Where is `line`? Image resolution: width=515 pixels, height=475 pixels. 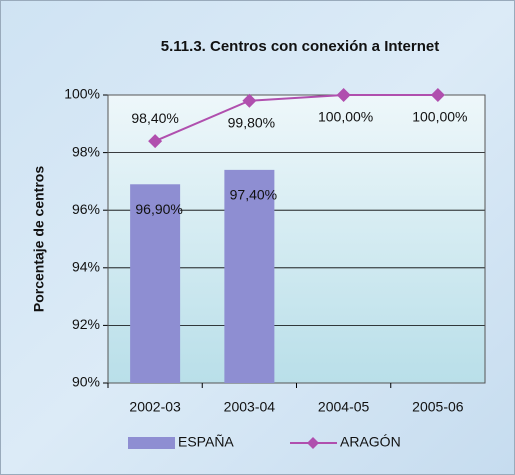
line is located at coordinates (296, 118).